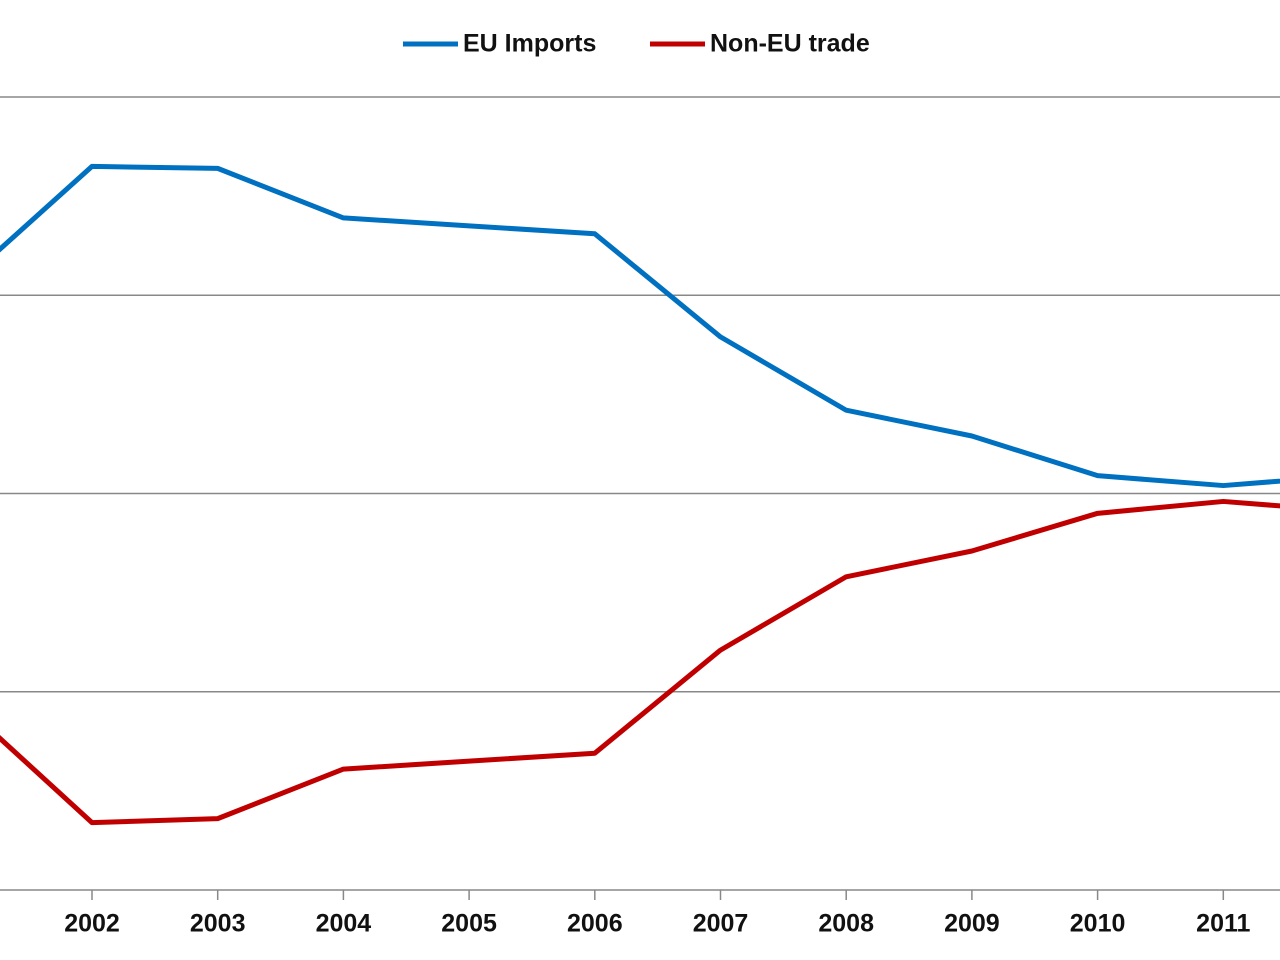 This screenshot has width=1280, height=960. I want to click on x-tick-label: 2008, so click(846, 924).